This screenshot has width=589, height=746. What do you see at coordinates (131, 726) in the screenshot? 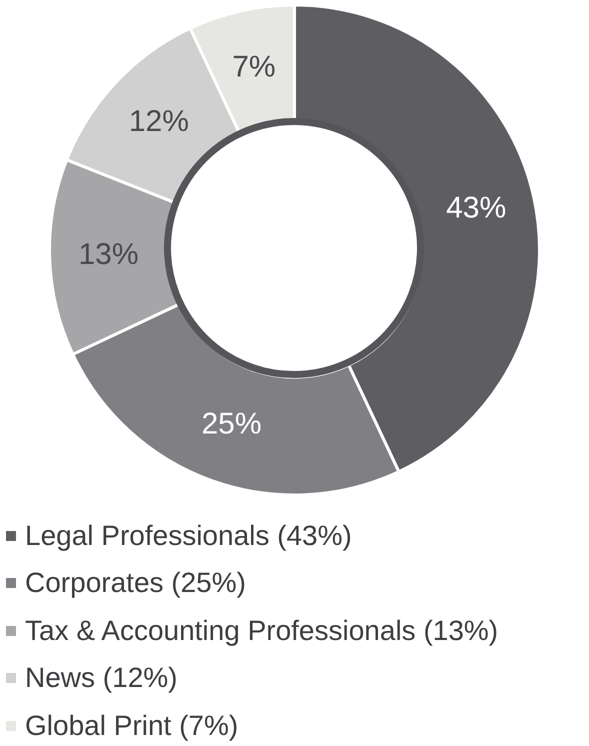
I see `legend-label: Global Print (7%)` at bounding box center [131, 726].